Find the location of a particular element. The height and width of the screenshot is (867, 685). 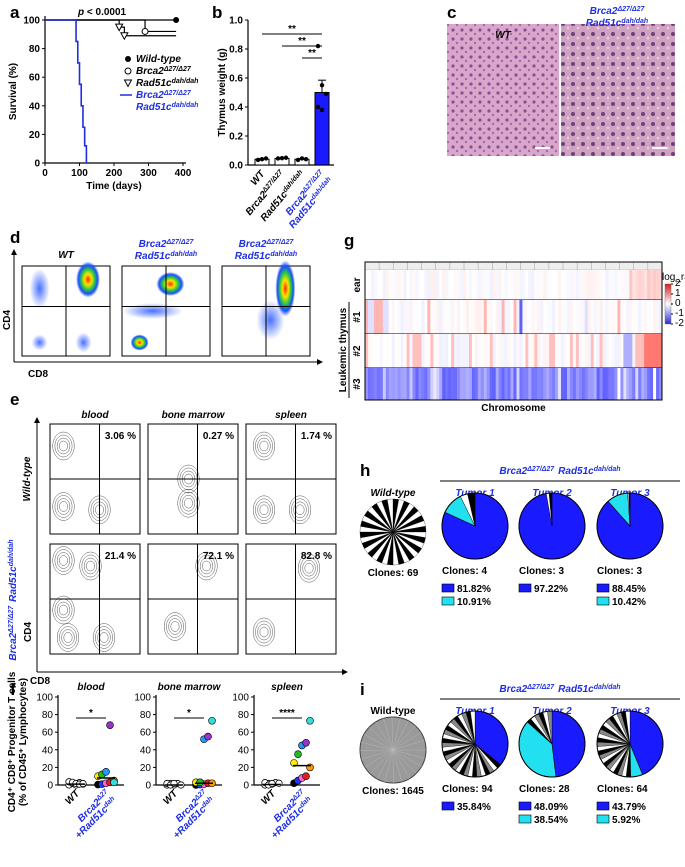

column-title: spleen is located at coordinates (291, 415).